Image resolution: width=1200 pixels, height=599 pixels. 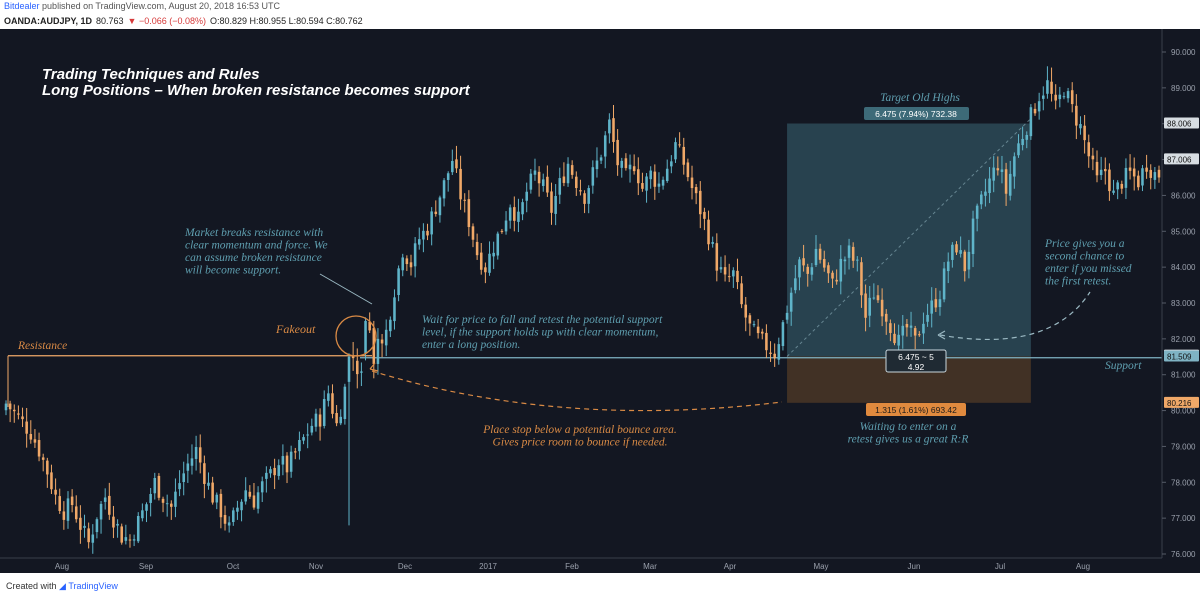 What do you see at coordinates (405, 566) in the screenshot?
I see `x-tick-label: Dec` at bounding box center [405, 566].